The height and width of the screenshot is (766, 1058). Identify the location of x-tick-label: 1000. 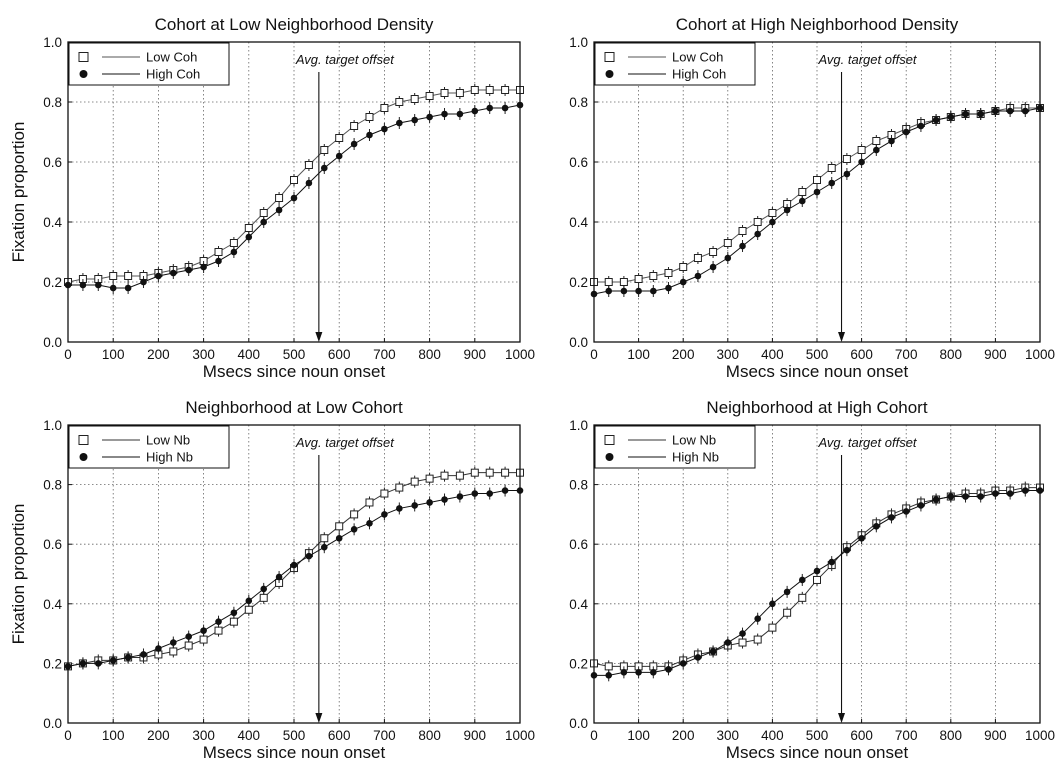
(520, 735).